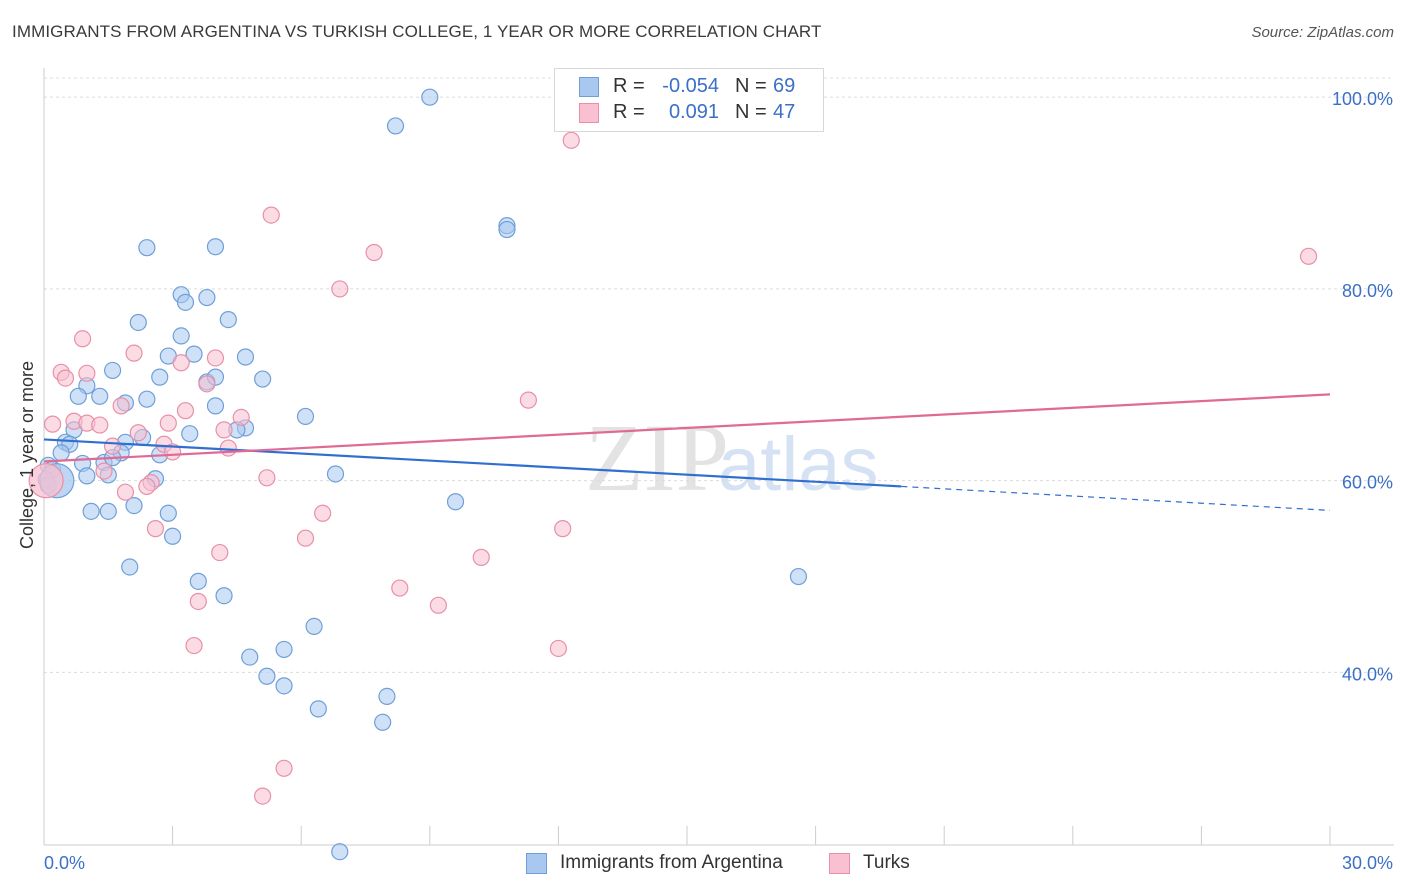  I want to click on trend-line-argentina-extension, so click(1116, 498).